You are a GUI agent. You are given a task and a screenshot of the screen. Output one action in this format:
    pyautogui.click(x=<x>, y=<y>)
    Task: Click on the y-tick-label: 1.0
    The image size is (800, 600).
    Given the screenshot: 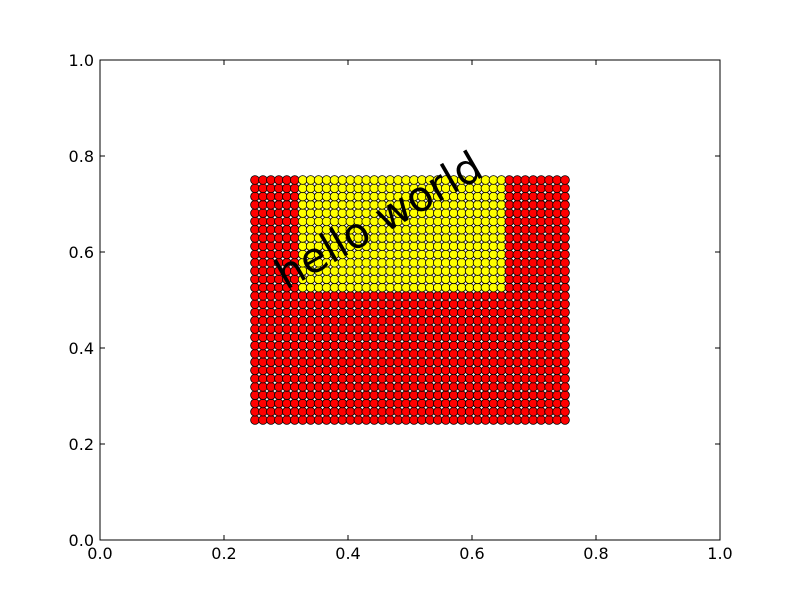 What is the action you would take?
    pyautogui.click(x=81, y=60)
    